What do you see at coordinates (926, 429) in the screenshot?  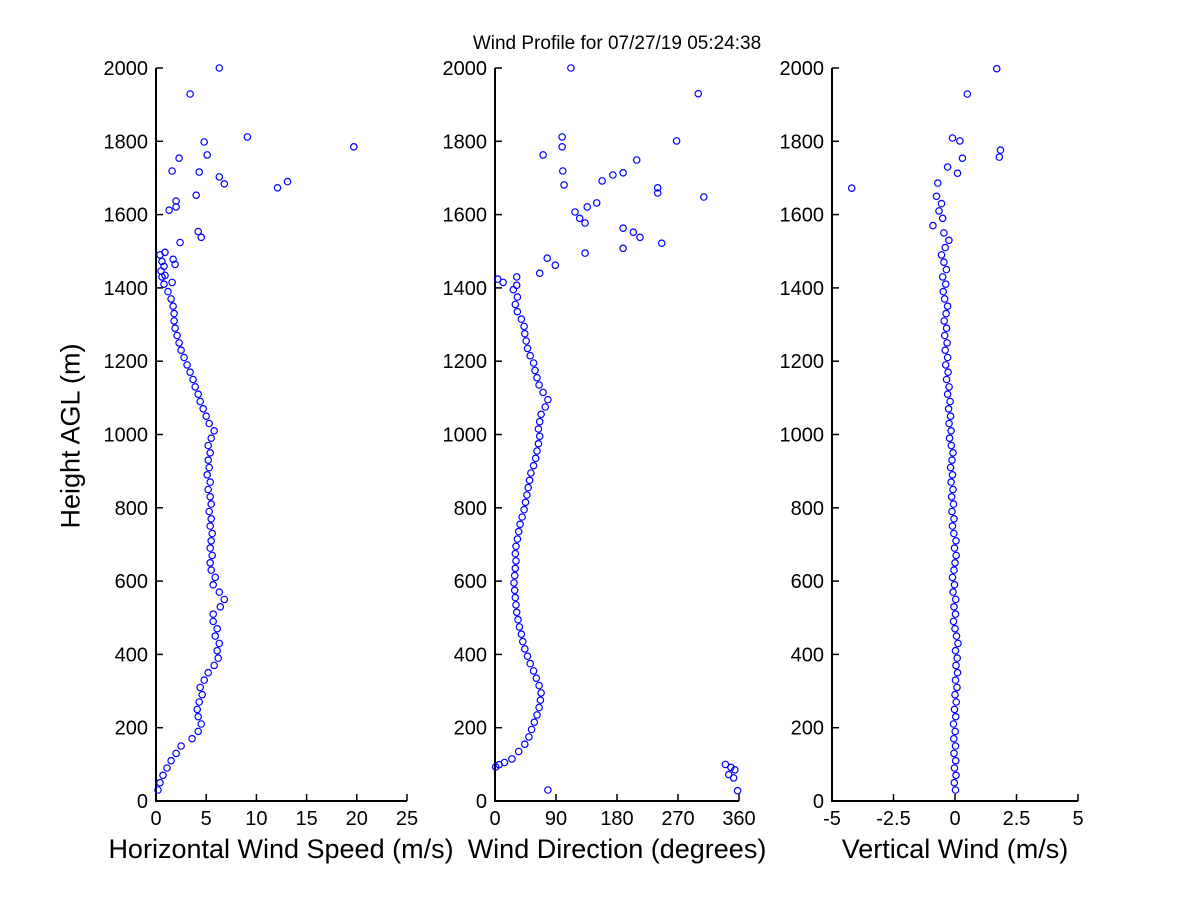 I see `scatter-series` at bounding box center [926, 429].